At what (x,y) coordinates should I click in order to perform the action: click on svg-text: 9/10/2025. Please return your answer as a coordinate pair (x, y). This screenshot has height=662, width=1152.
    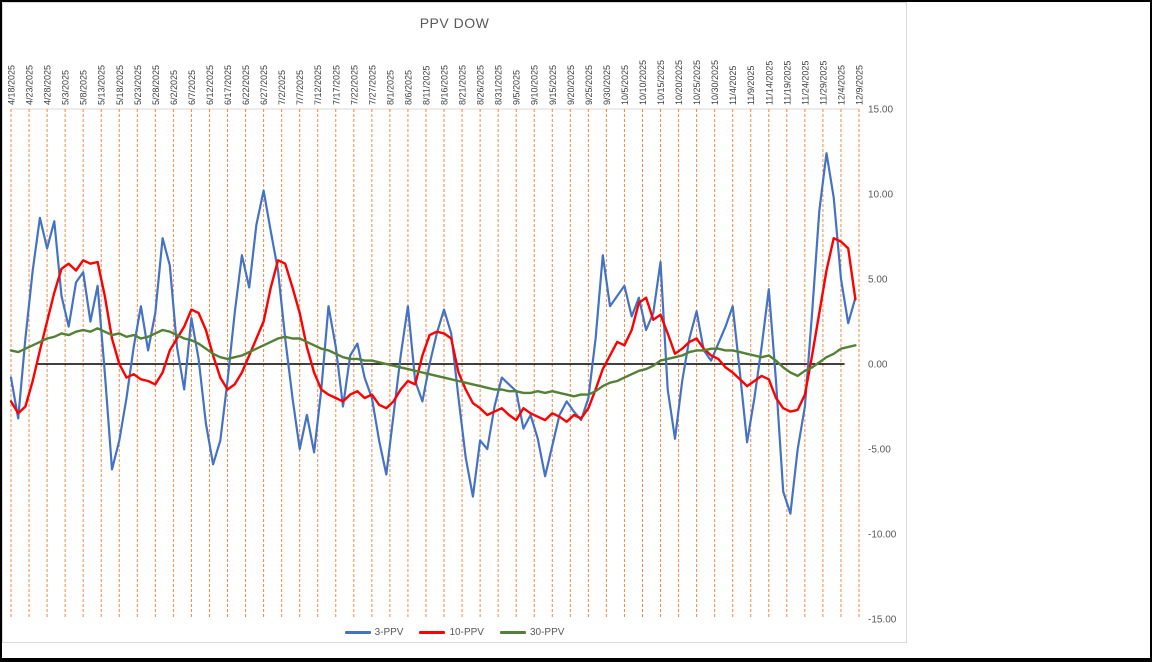
    Looking at the image, I should click on (535, 85).